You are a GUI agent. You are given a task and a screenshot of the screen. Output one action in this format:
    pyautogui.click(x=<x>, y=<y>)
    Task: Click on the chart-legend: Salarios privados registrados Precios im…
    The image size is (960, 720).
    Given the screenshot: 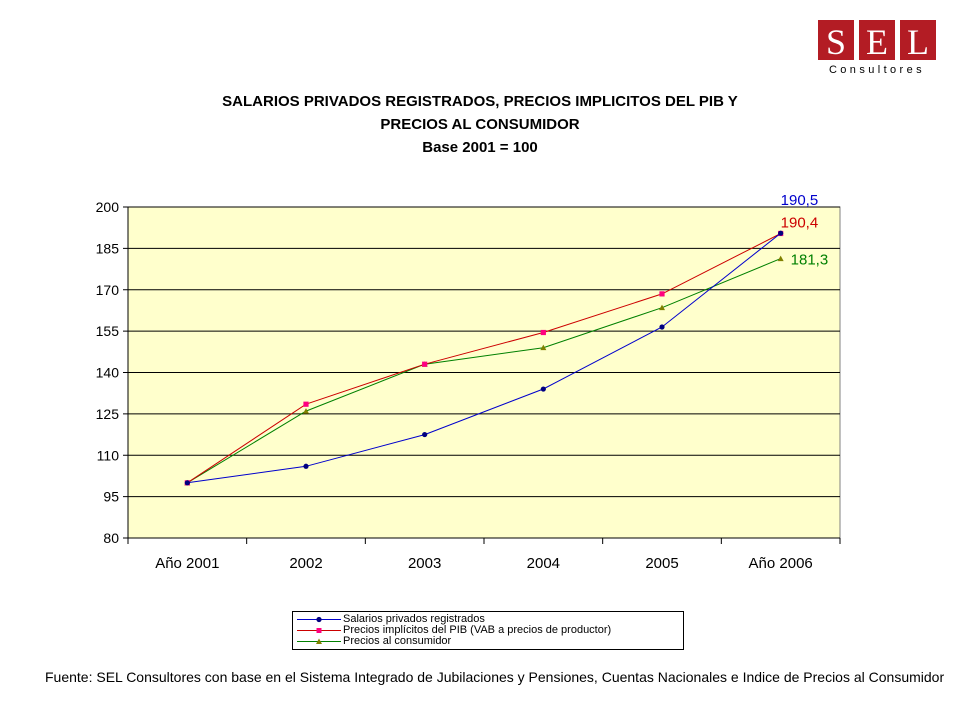 What is the action you would take?
    pyautogui.click(x=488, y=630)
    